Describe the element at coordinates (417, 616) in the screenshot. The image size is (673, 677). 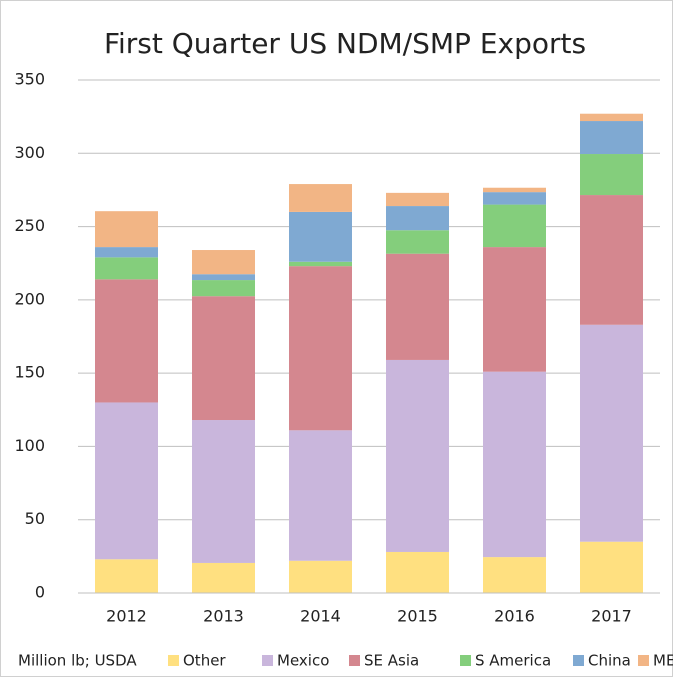
I see `x-tick-label: 2015` at that location.